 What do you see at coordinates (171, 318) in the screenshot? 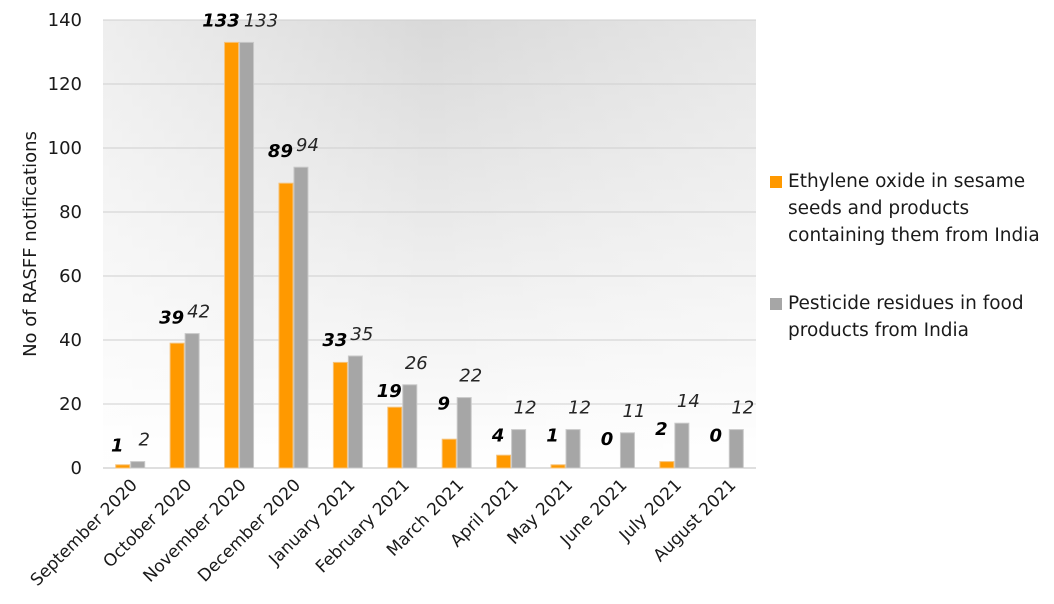
I see `data-label-ethylene-oxide: 39` at bounding box center [171, 318].